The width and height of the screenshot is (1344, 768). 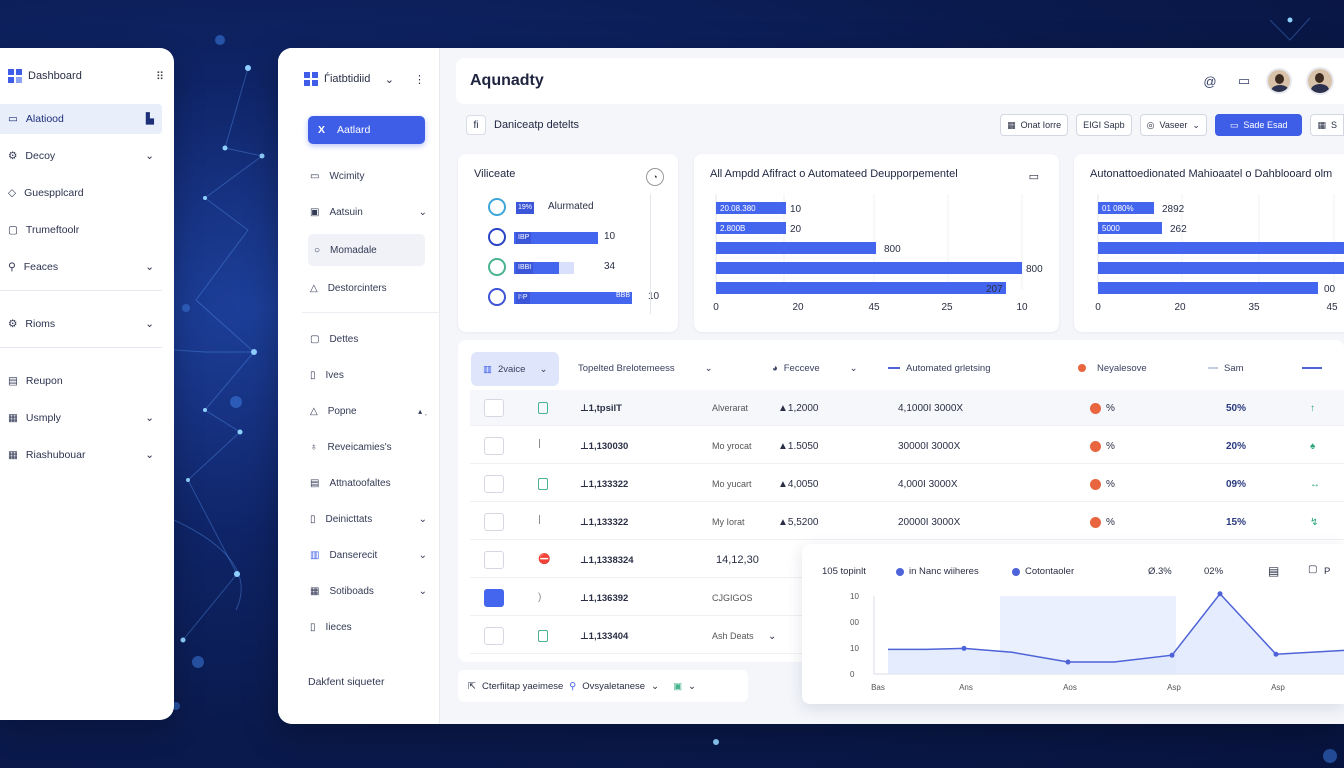 What do you see at coordinates (614, 686) in the screenshot?
I see `filter-2: Ovsyaletanese` at bounding box center [614, 686].